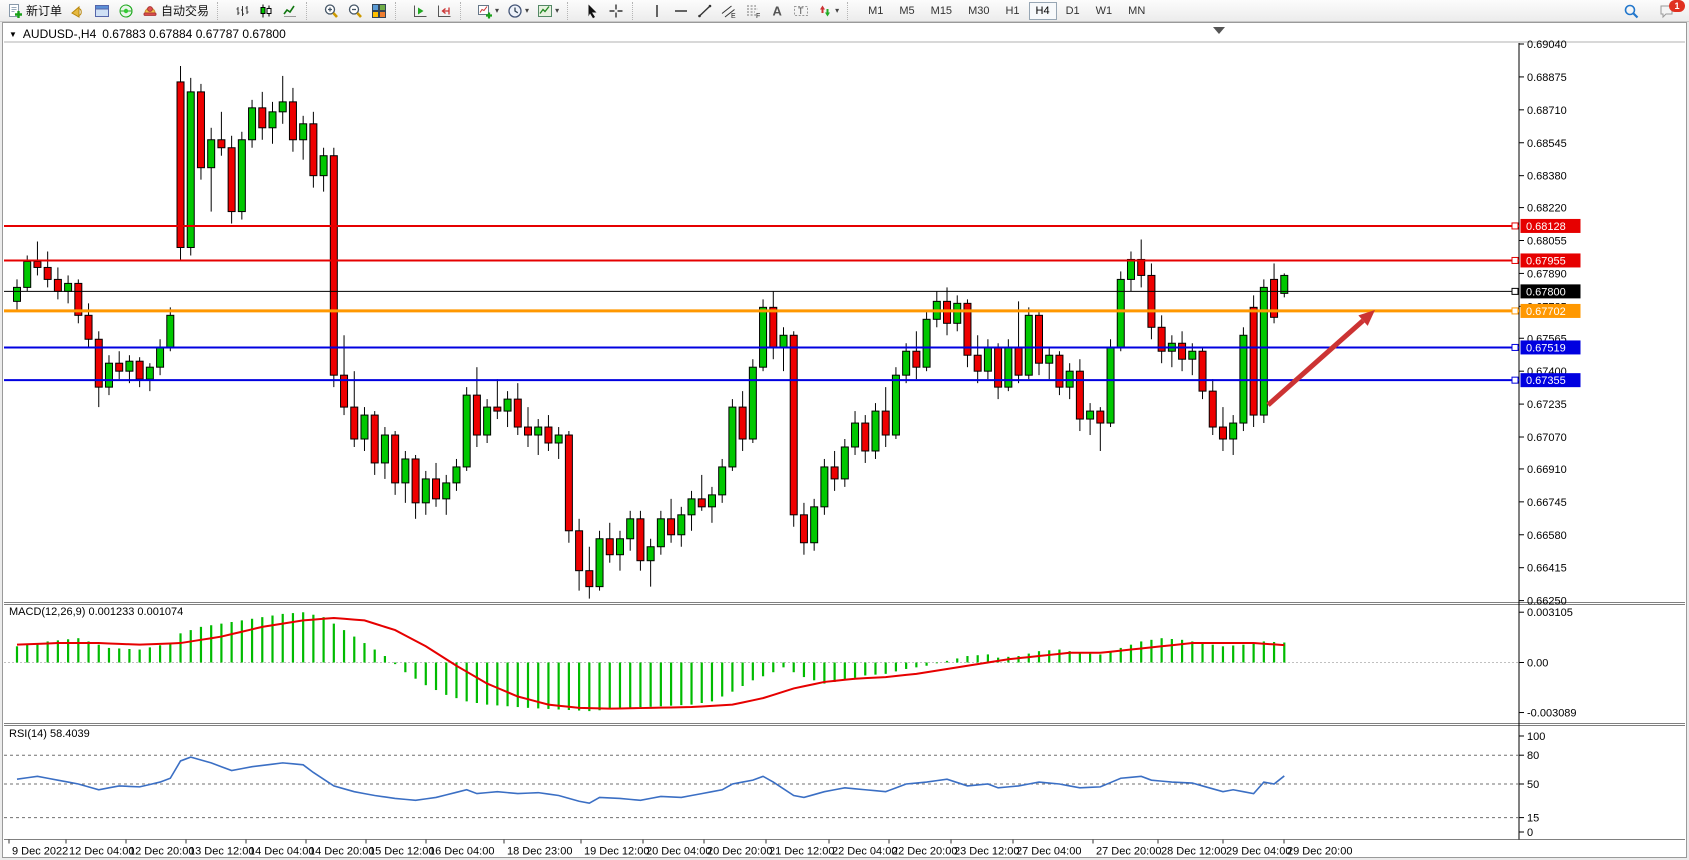  I want to click on arrows-button: ▾, so click(828, 11).